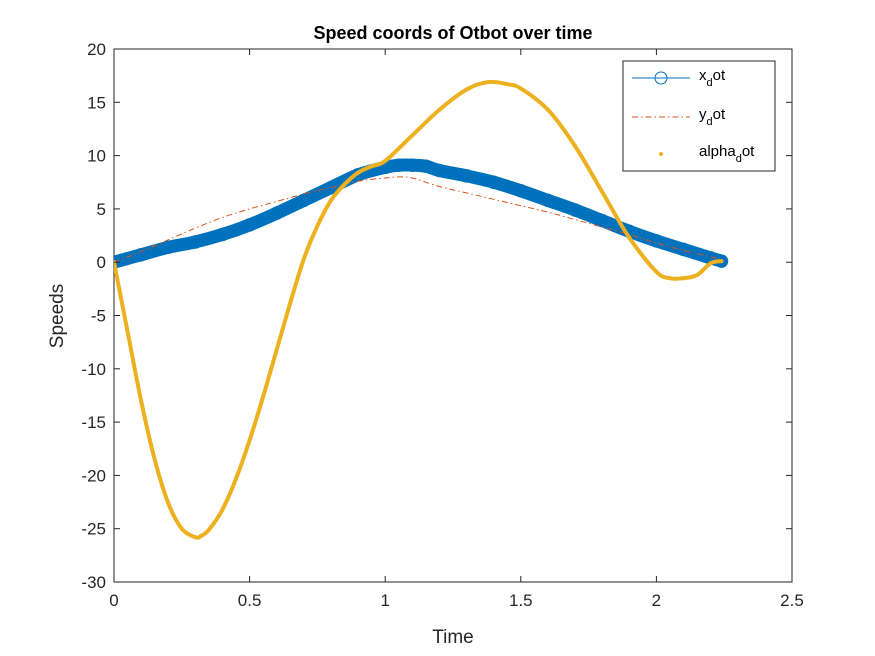 The height and width of the screenshot is (656, 875). What do you see at coordinates (384, 600) in the screenshot?
I see `x-tick-label: 1` at bounding box center [384, 600].